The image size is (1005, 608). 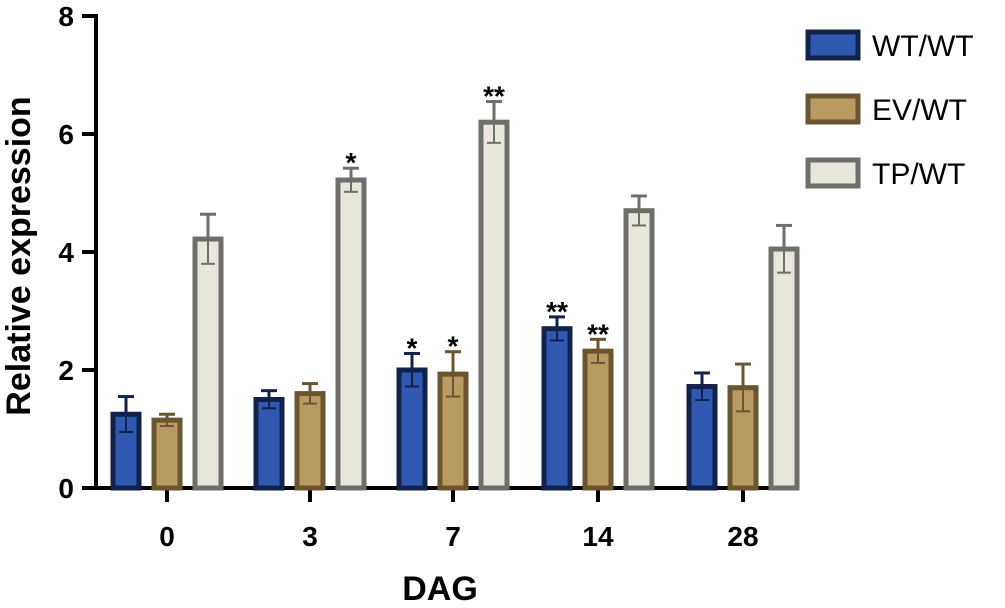 What do you see at coordinates (66, 252) in the screenshot?
I see `y-tick-label: 4` at bounding box center [66, 252].